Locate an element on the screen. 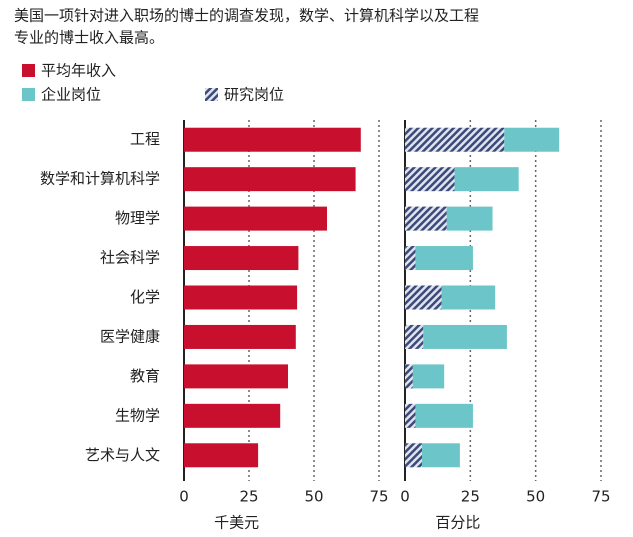 Image resolution: width=633 pixels, height=537 pixels. legend-label: 平均年收入 is located at coordinates (78, 71).